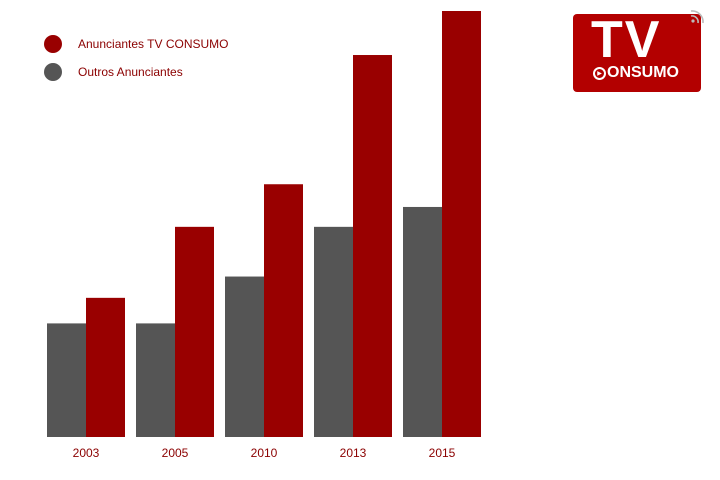 This screenshot has height=480, width=720. I want to click on x-tick-label: 2015, so click(442, 453).